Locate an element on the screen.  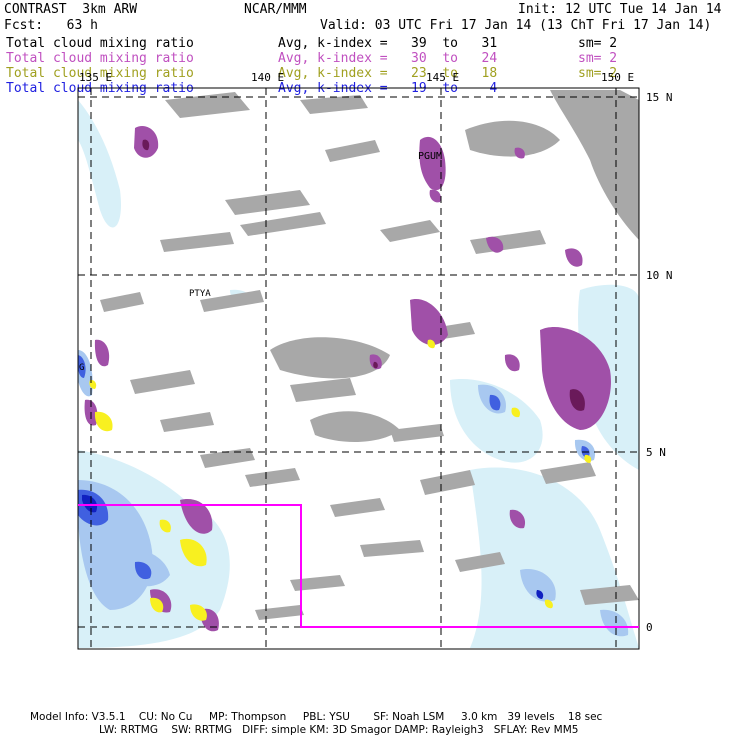
nested-domain-box is located at coordinates (358, 566).